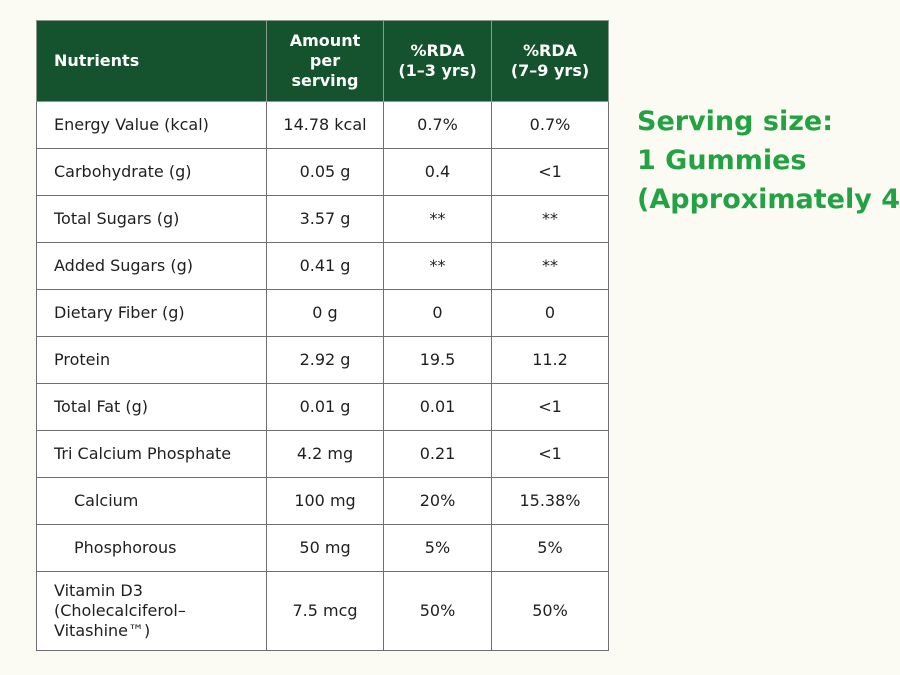 The width and height of the screenshot is (900, 675). Describe the element at coordinates (437, 313) in the screenshot. I see `rda-1-3-cell: 0` at that location.